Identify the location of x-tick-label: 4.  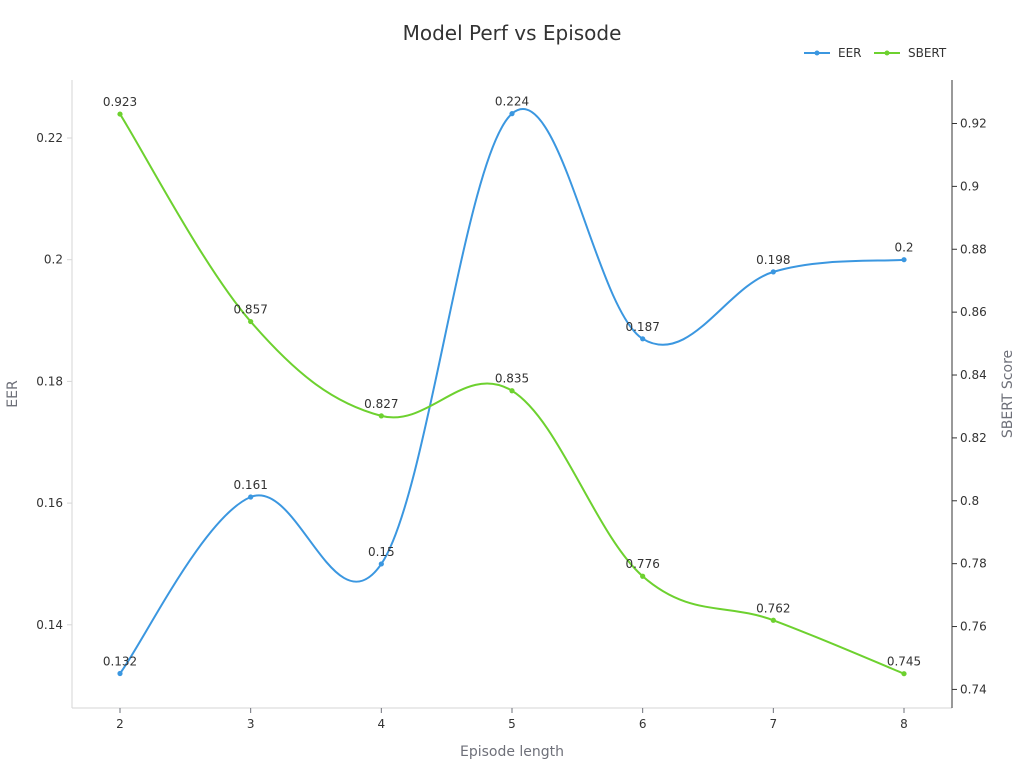
(382, 724).